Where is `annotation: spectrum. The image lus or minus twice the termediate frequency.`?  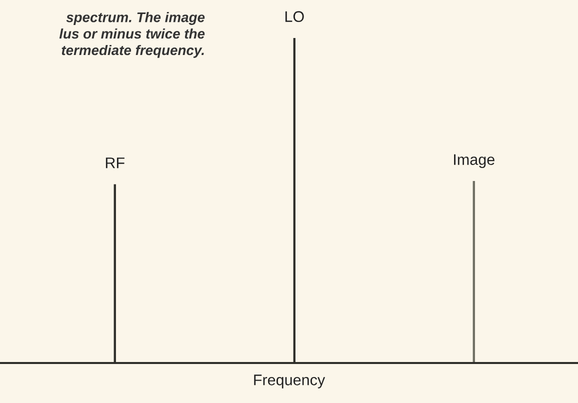 annotation: spectrum. The image lus or minus twice the termediate frequency. is located at coordinates (132, 35).